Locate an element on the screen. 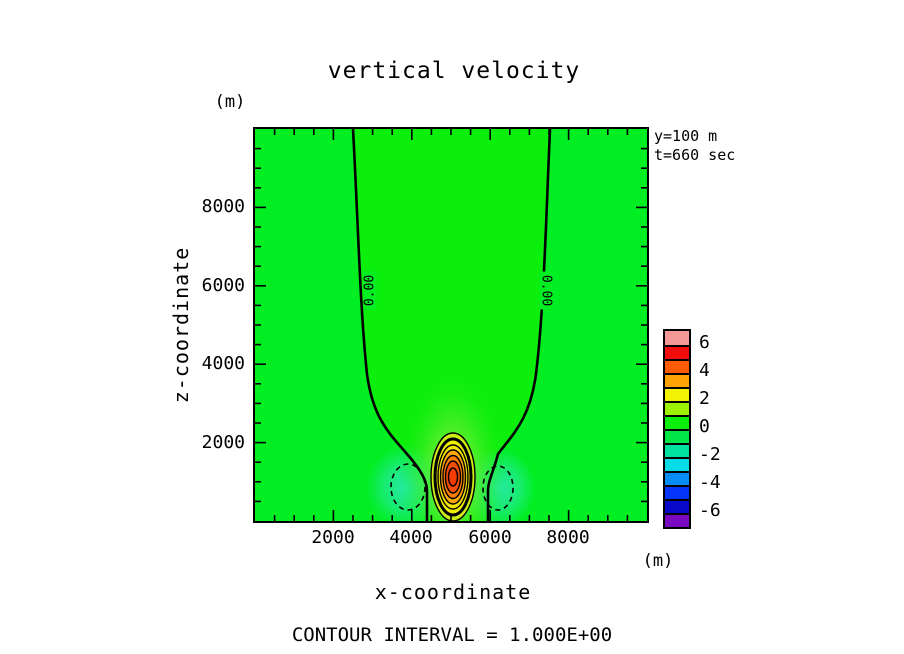 This screenshot has height=654, width=904. downdraft-left-dashed-contour is located at coordinates (408, 487).